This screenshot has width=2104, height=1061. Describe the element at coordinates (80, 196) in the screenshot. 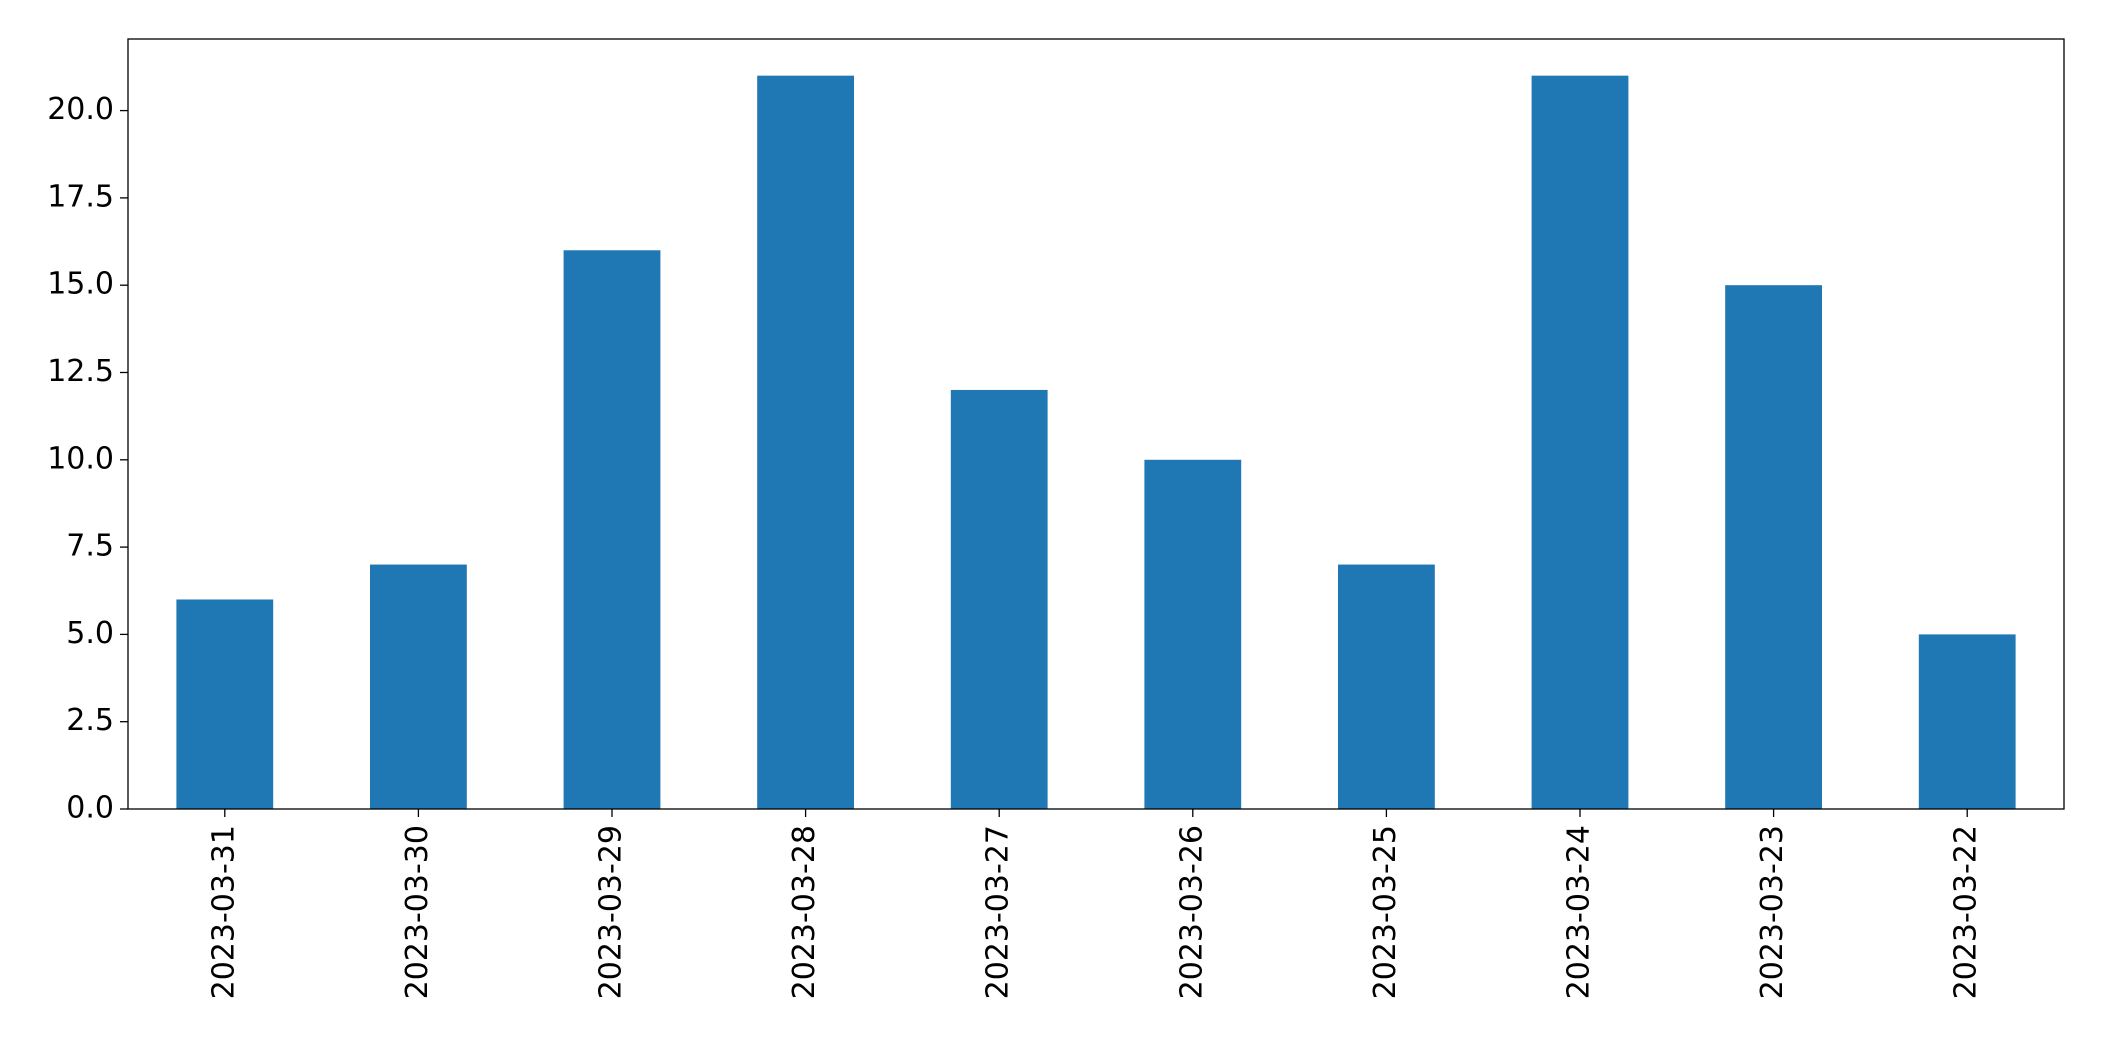

I see `y-tick-label: 17.5` at that location.